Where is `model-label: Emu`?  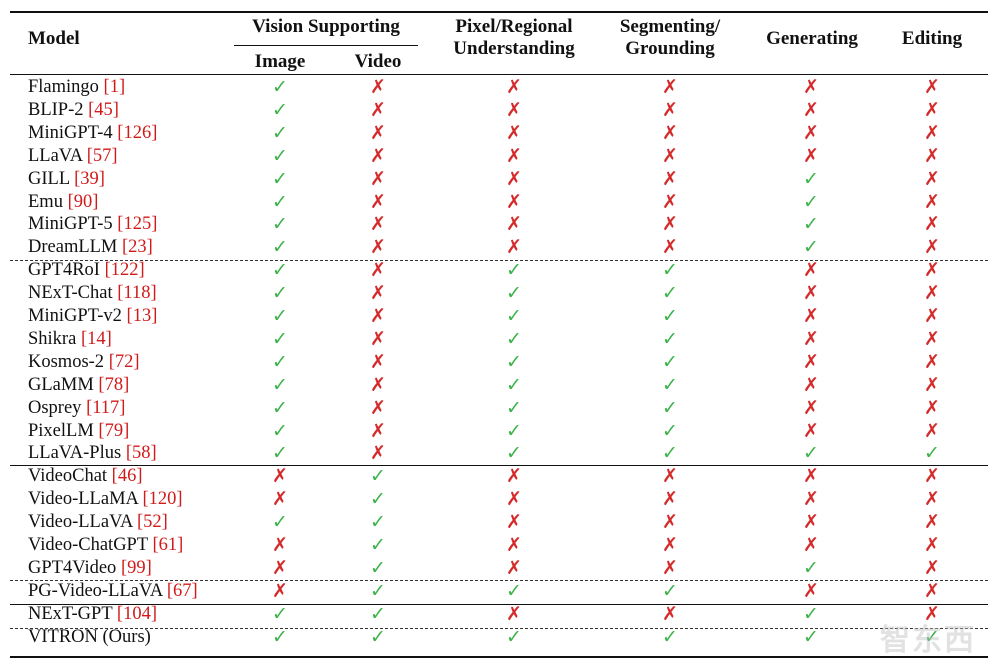
model-label: Emu is located at coordinates (45, 201).